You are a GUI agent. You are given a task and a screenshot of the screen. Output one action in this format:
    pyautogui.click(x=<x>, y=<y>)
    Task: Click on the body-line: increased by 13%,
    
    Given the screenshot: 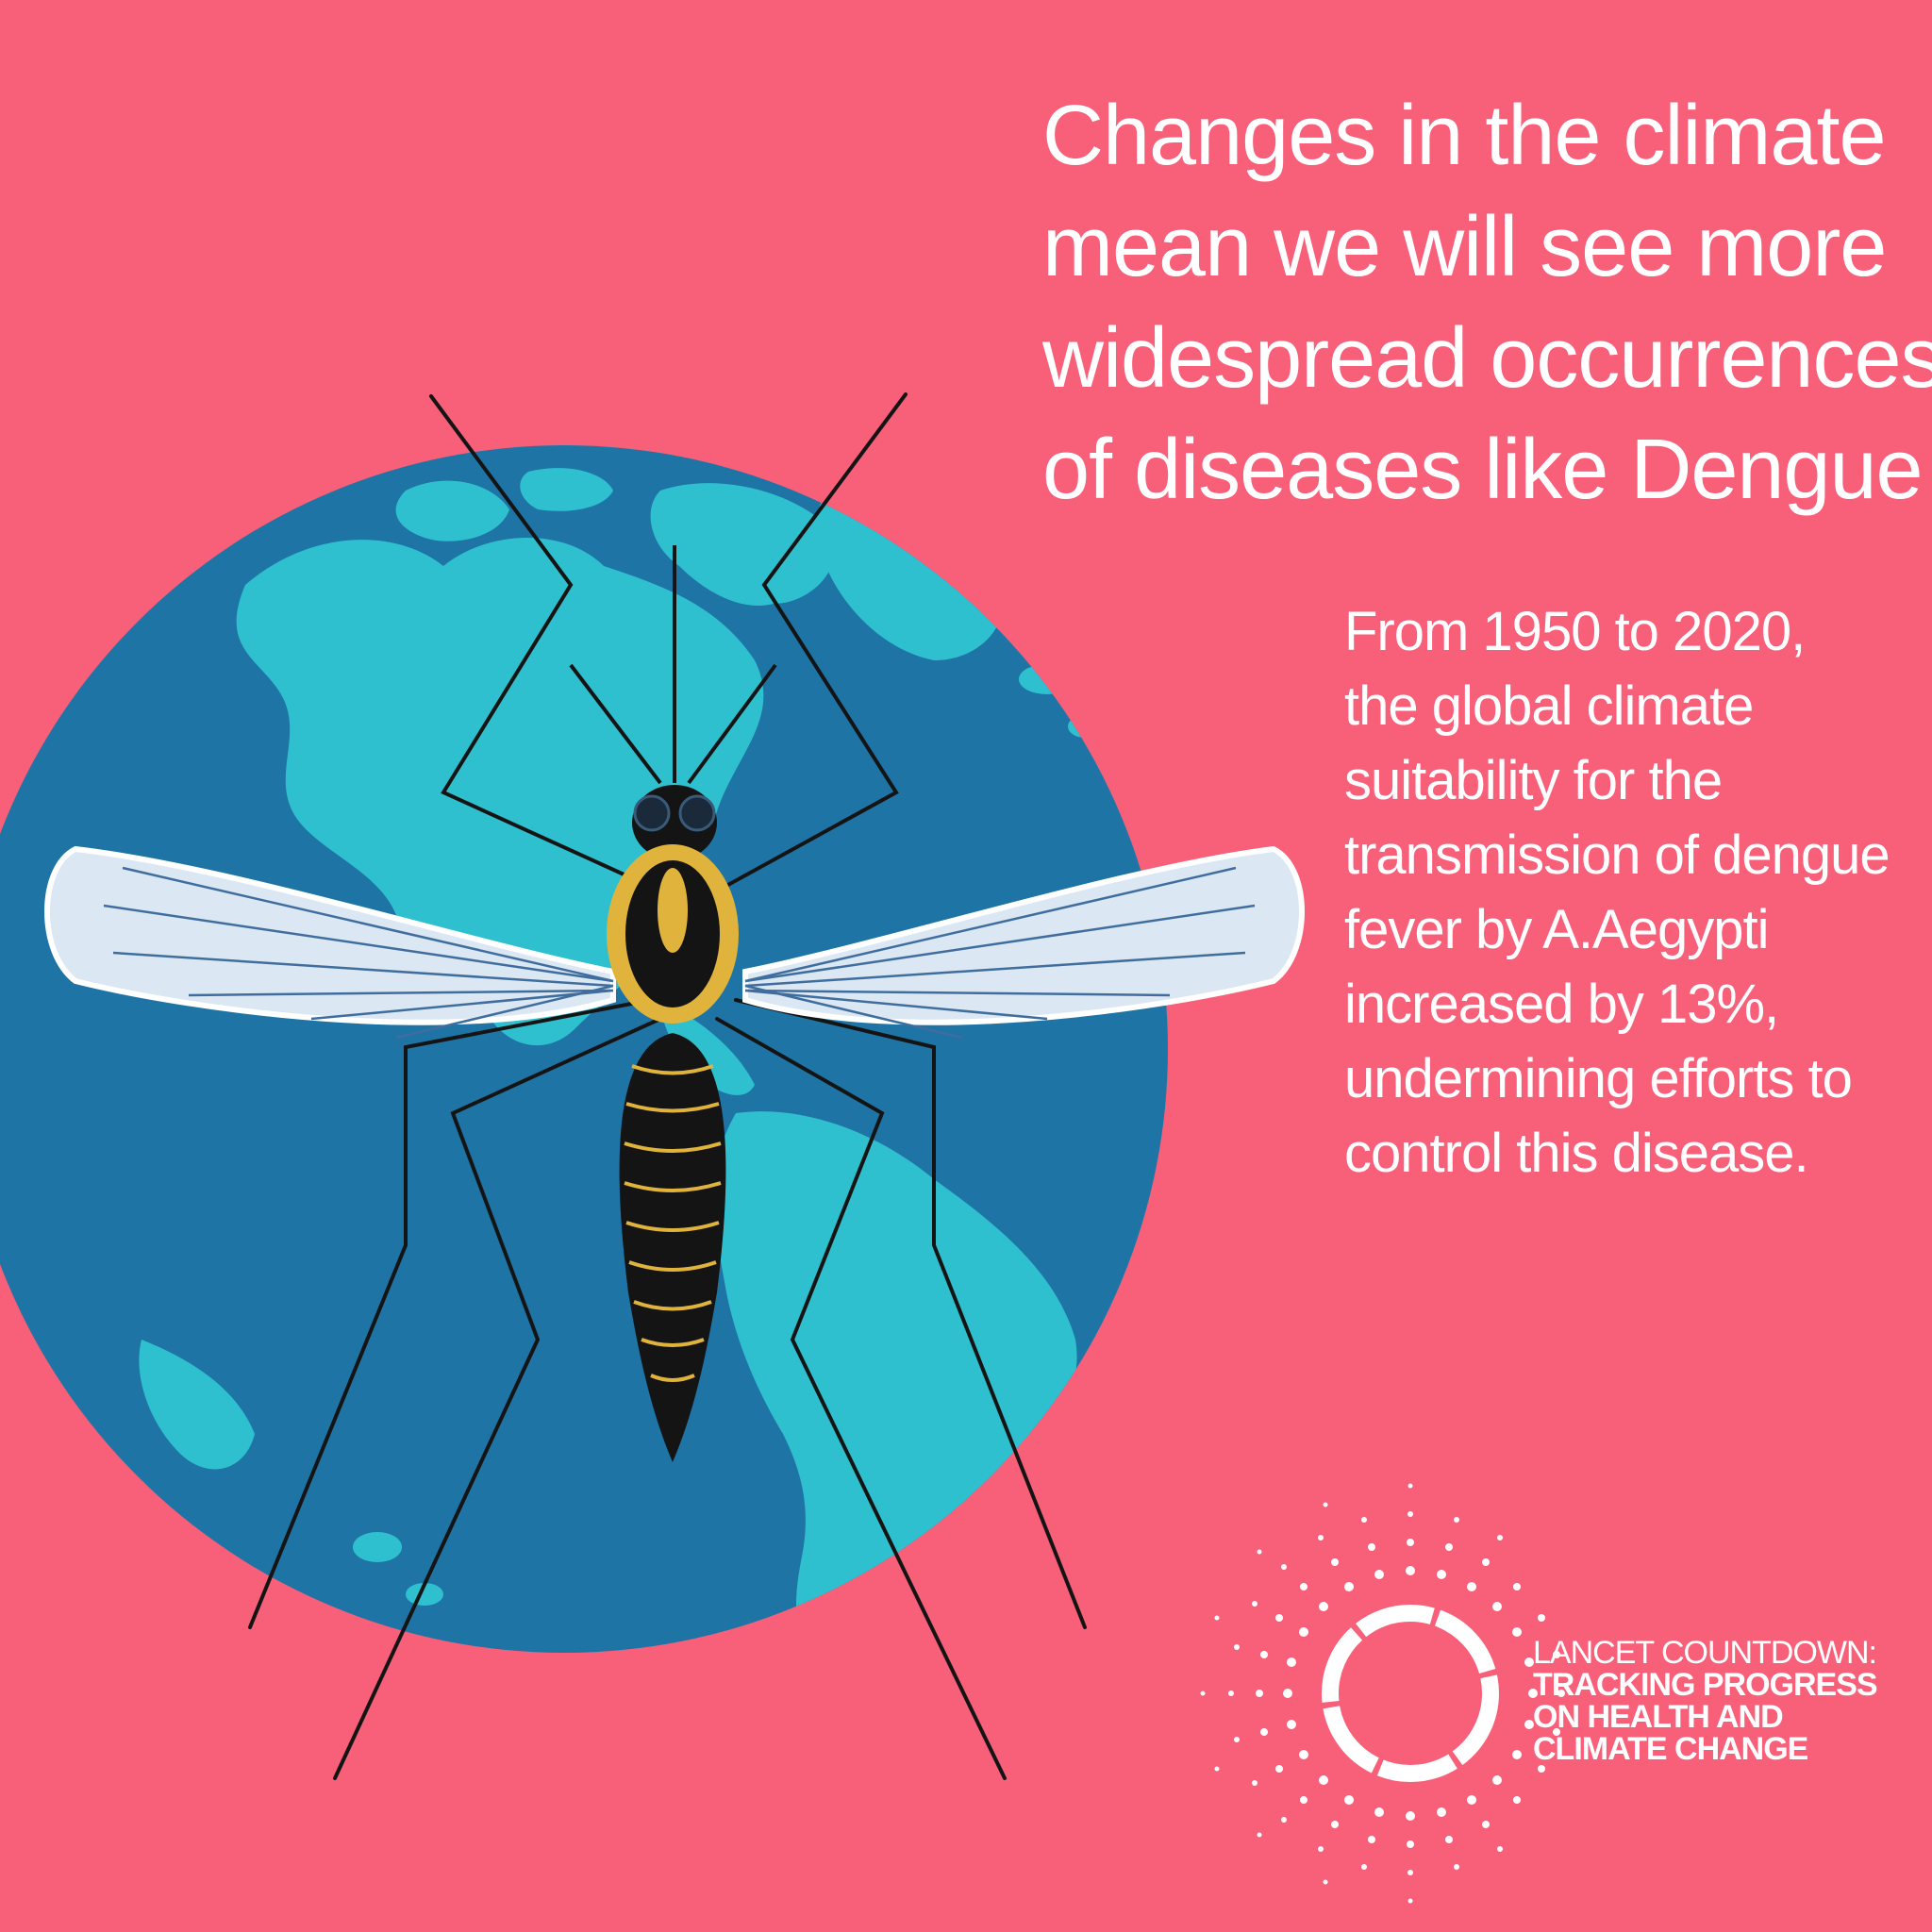 What is the action you would take?
    pyautogui.click(x=1562, y=1005)
    